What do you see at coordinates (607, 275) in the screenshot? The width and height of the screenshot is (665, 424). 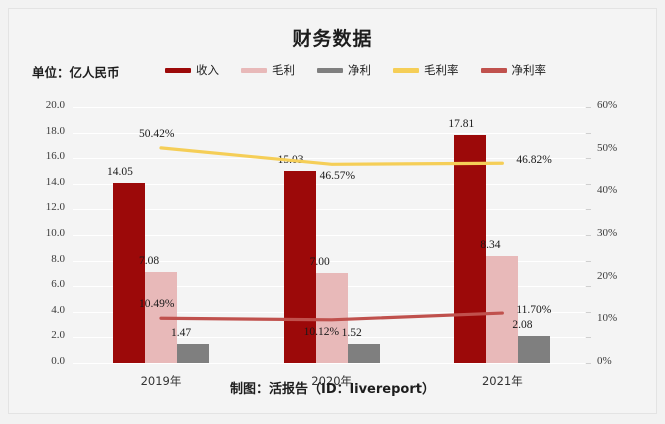 I see `y2-axis-tick-label: 20%` at bounding box center [607, 275].